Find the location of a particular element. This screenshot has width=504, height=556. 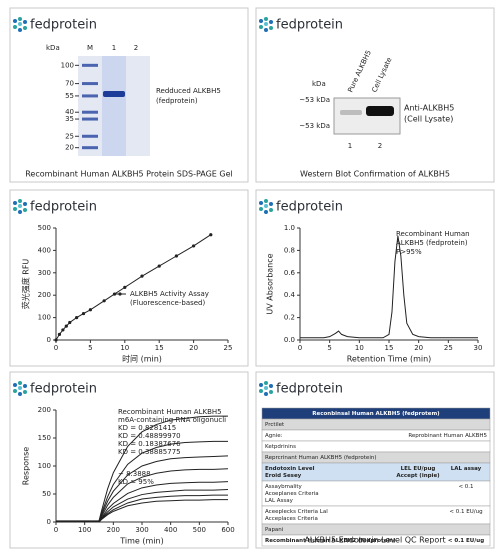

table-cell: < 0.1 EU/ug is located at coordinates (465, 512).